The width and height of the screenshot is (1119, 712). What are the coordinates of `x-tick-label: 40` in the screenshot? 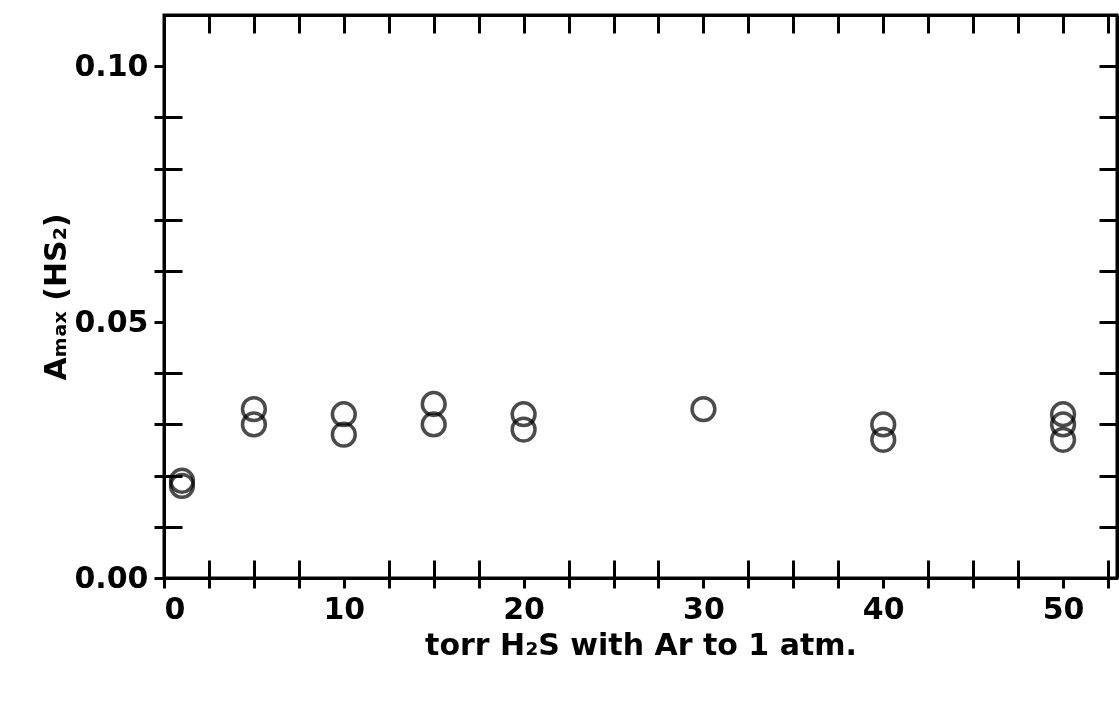 It's located at (883, 608).